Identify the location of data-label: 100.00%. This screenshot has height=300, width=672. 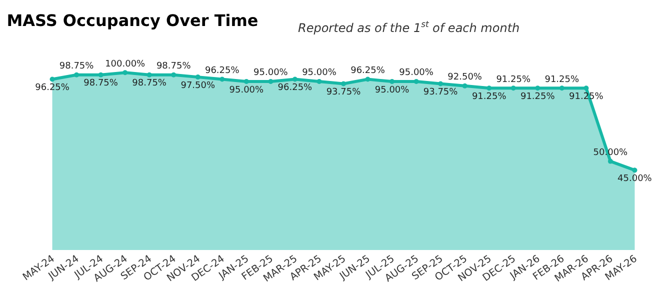
(125, 64).